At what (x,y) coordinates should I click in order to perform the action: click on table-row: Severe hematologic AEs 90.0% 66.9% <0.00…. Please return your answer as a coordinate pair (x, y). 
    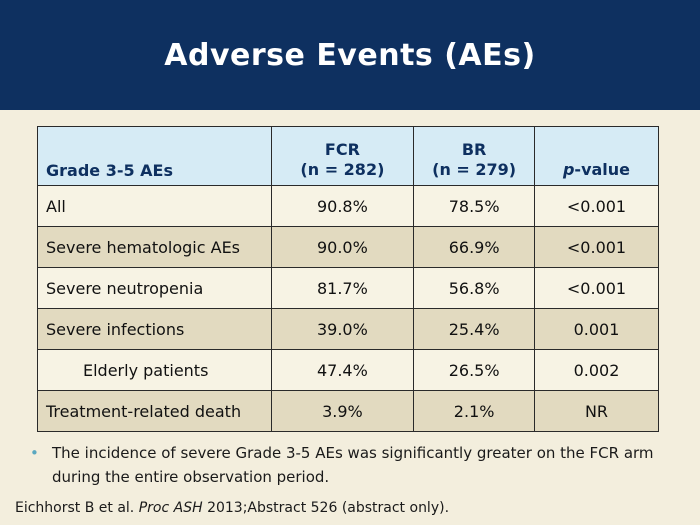
    Looking at the image, I should click on (348, 247).